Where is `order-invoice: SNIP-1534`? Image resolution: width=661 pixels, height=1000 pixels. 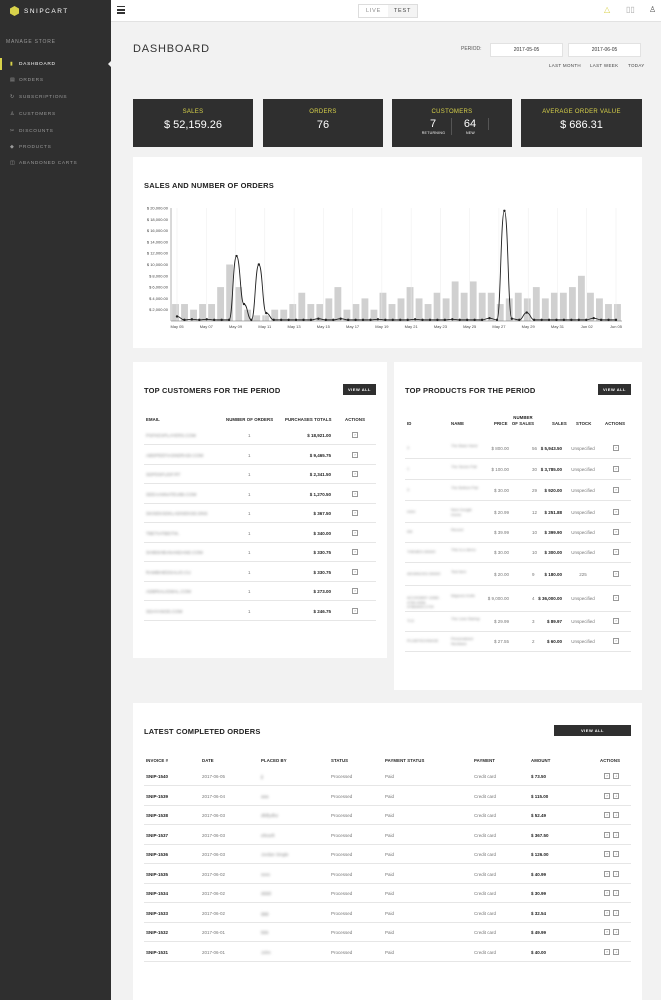
order-invoice: SNIP-1534 is located at coordinates (157, 893).